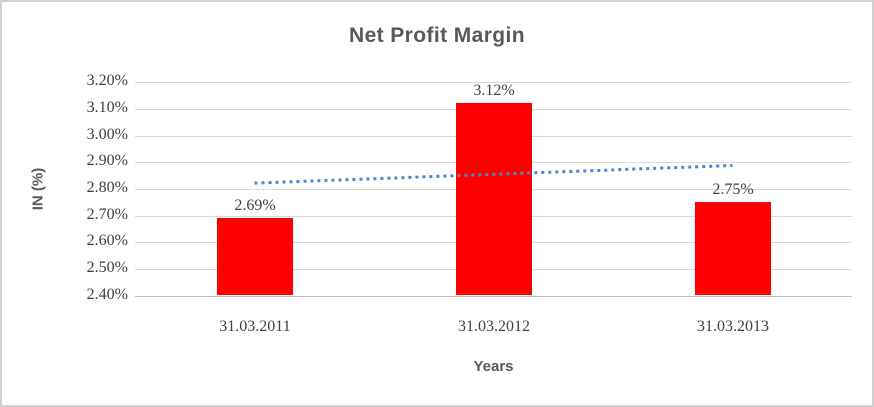 The height and width of the screenshot is (407, 874). What do you see at coordinates (107, 240) in the screenshot?
I see `y-tick-label: 2.60%` at bounding box center [107, 240].